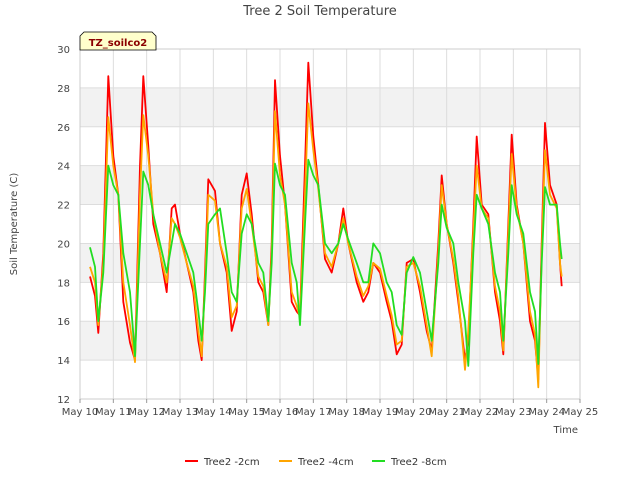  I want to click on legend-label: Tree2 -4cm, so click(325, 462).